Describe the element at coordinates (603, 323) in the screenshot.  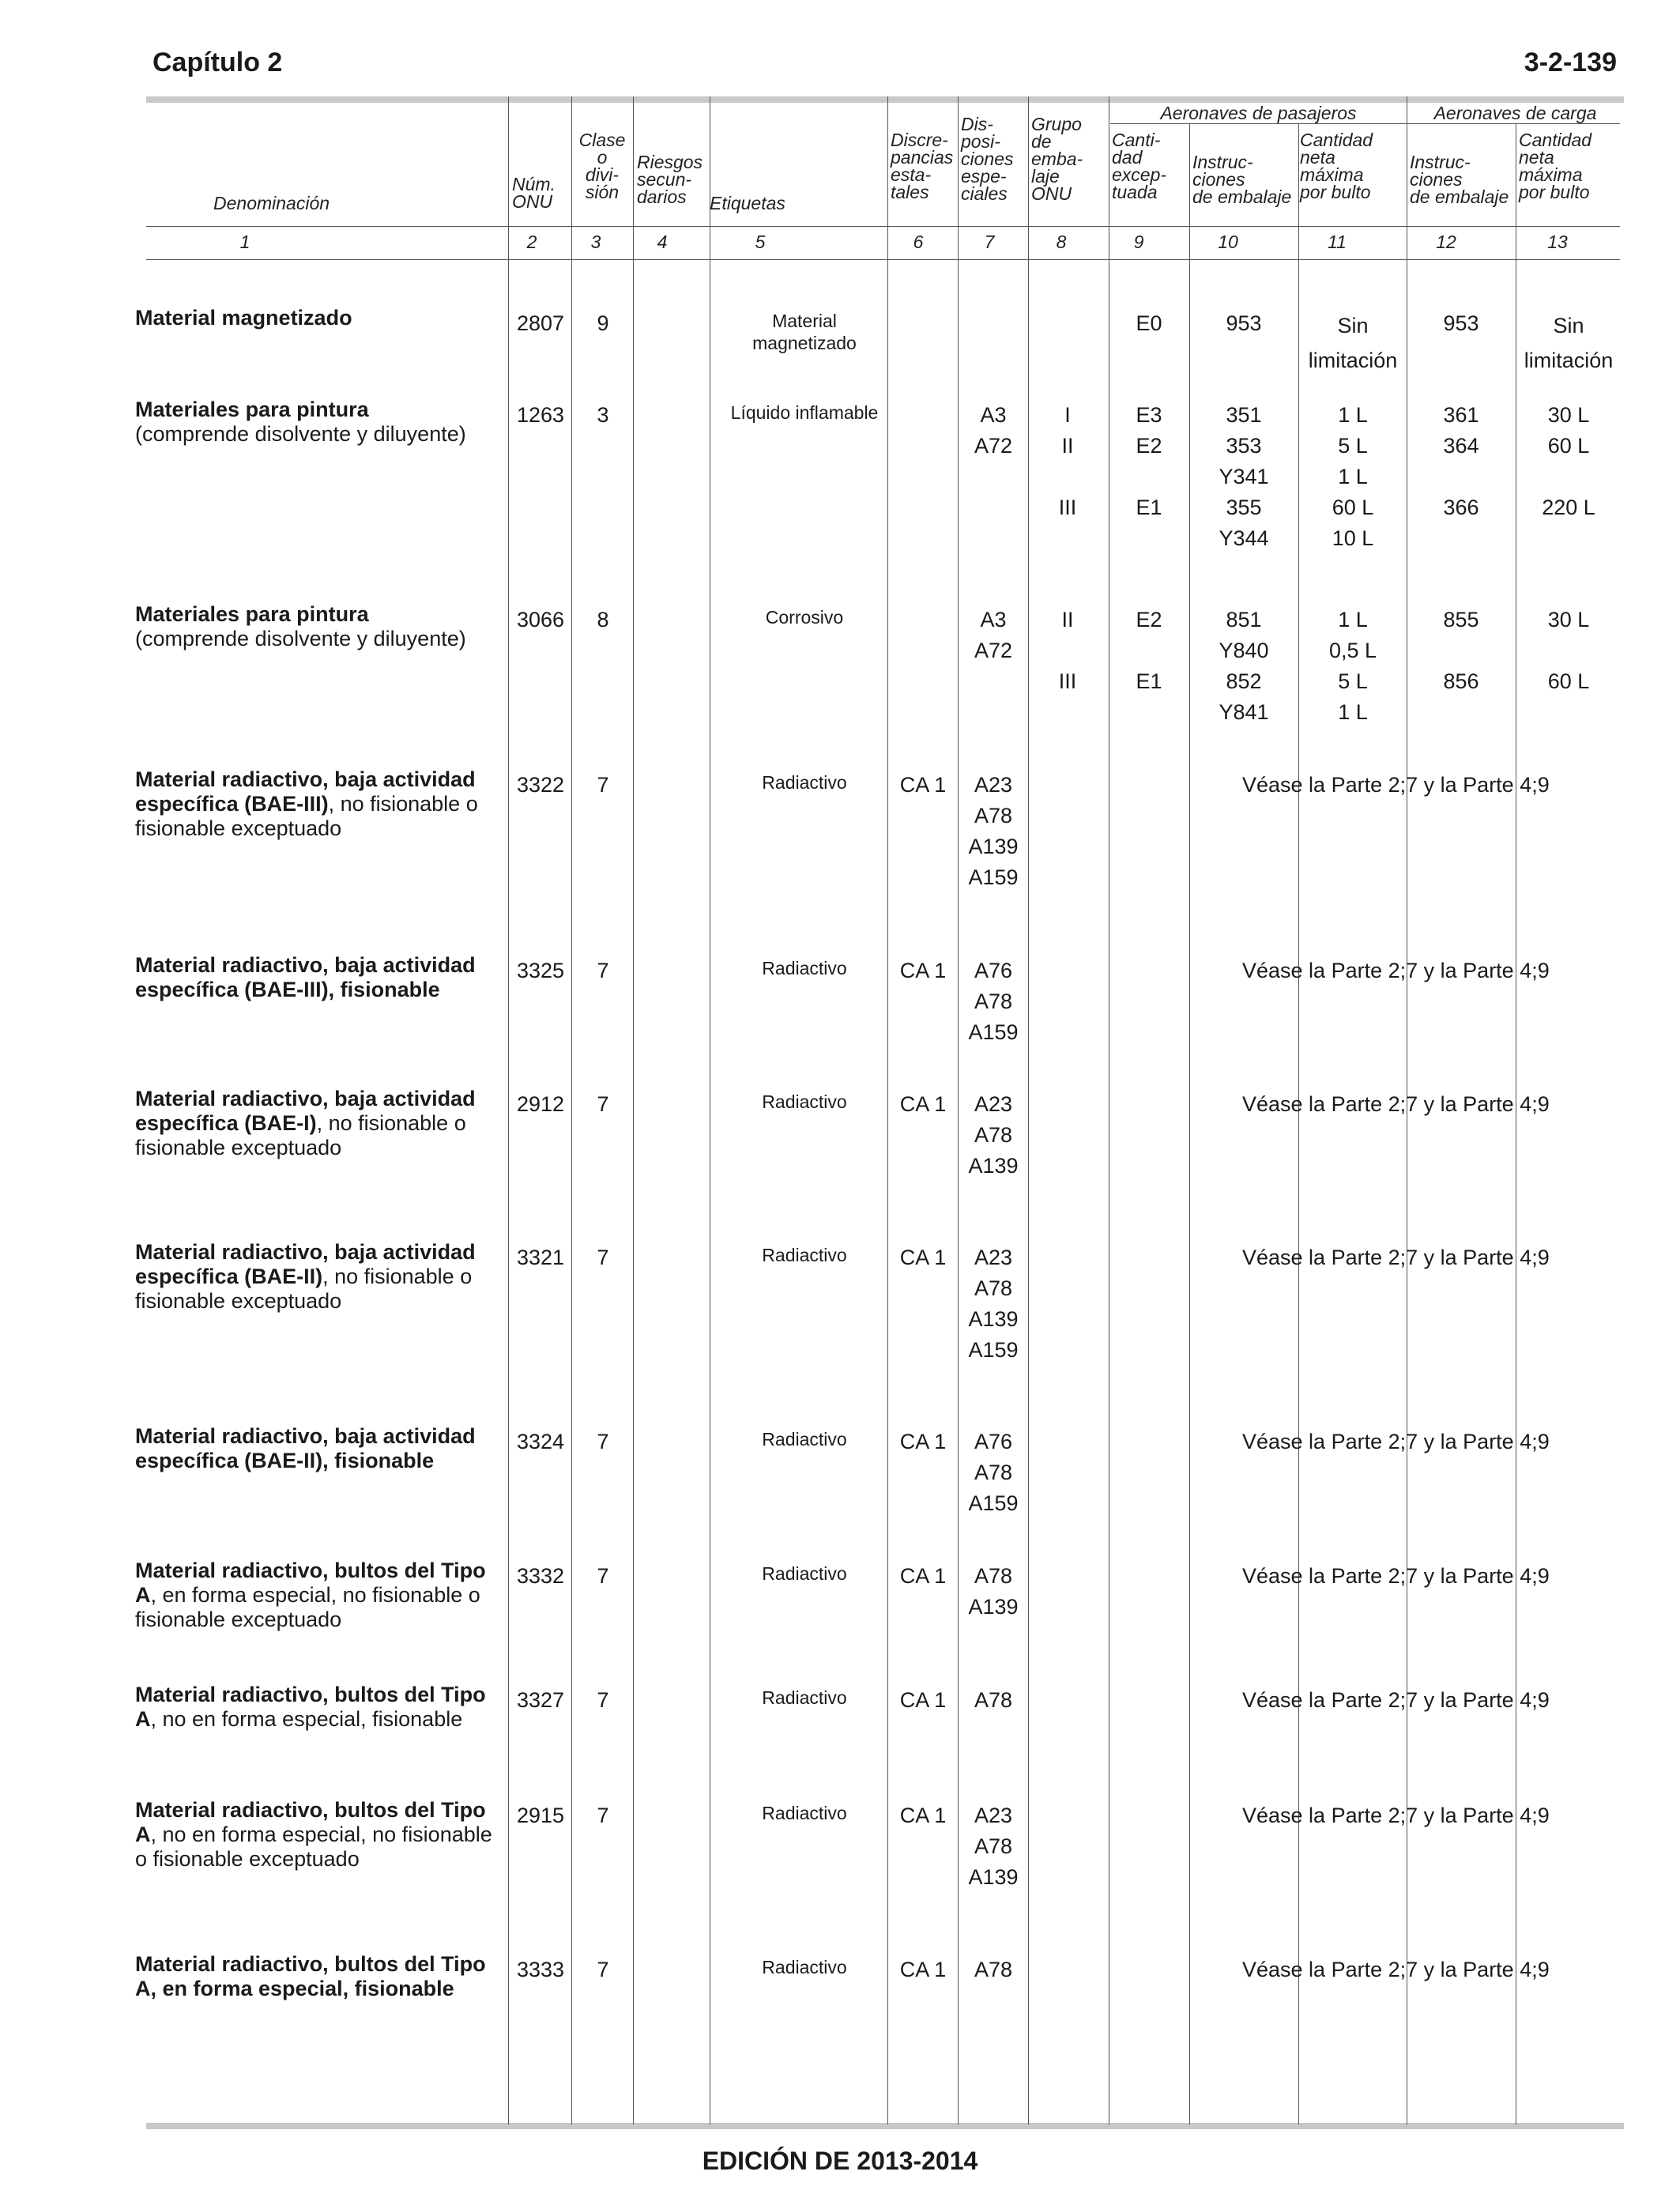
I see `class-division: 9` at that location.